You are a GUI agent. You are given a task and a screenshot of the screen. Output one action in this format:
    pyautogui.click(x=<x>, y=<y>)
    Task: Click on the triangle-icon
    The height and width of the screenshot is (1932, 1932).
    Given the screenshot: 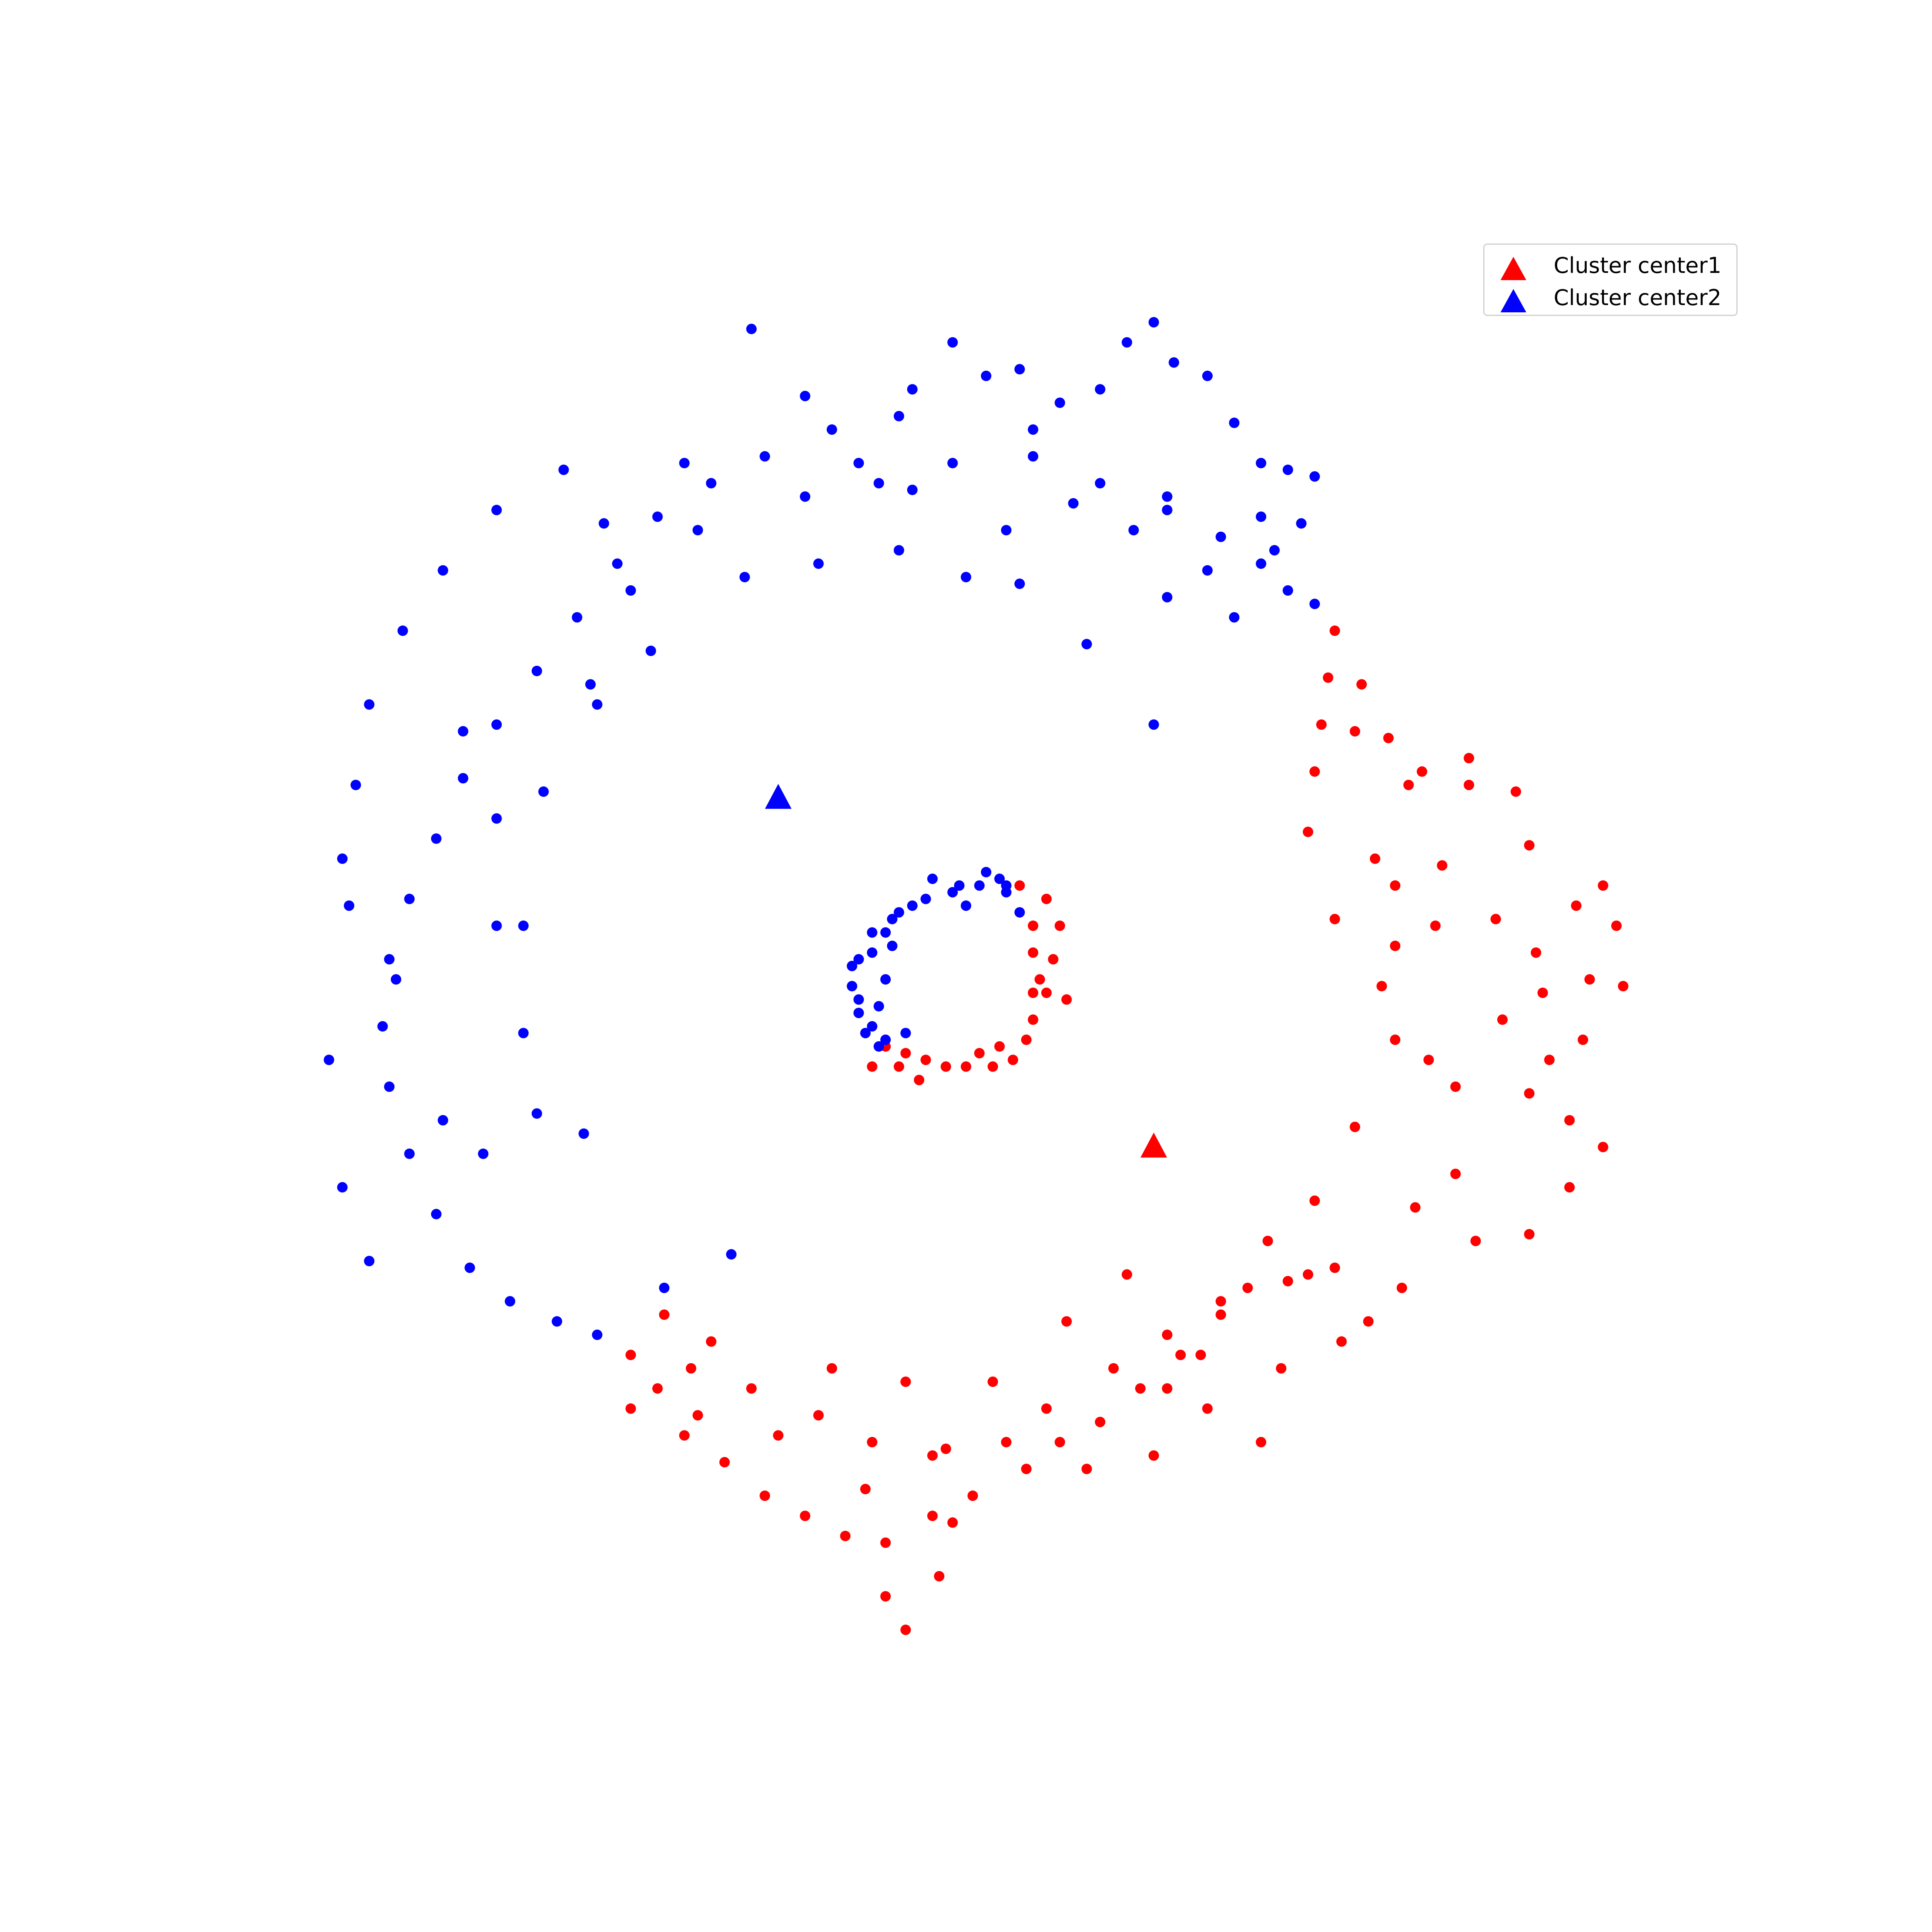 What is the action you would take?
    pyautogui.click(x=1513, y=300)
    